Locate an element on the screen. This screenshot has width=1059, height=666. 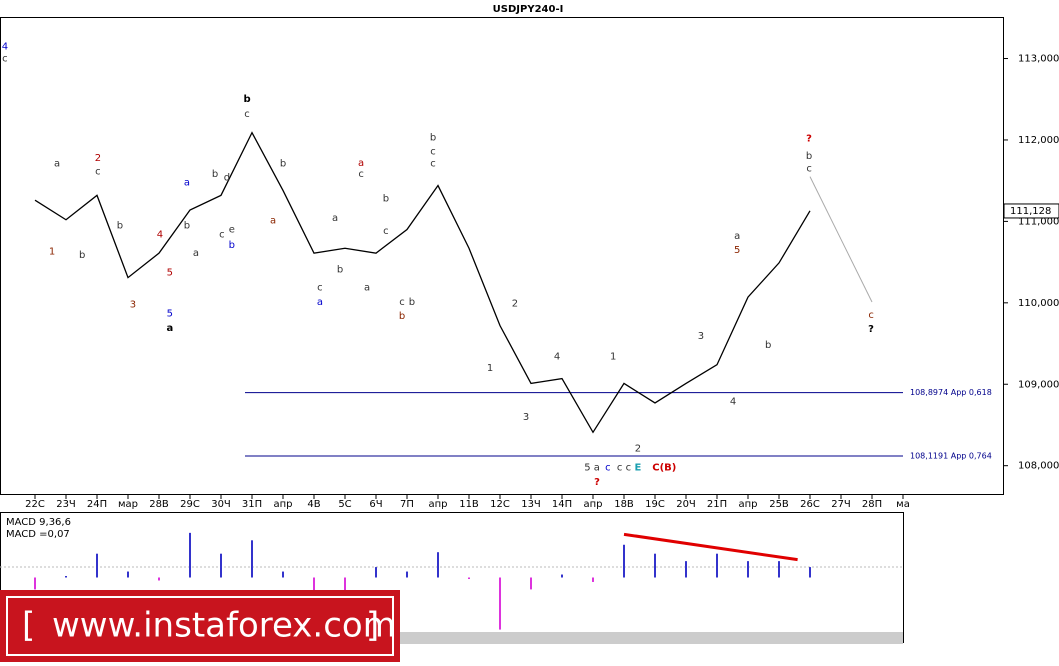
hatch-bar is located at coordinates (651, 638).